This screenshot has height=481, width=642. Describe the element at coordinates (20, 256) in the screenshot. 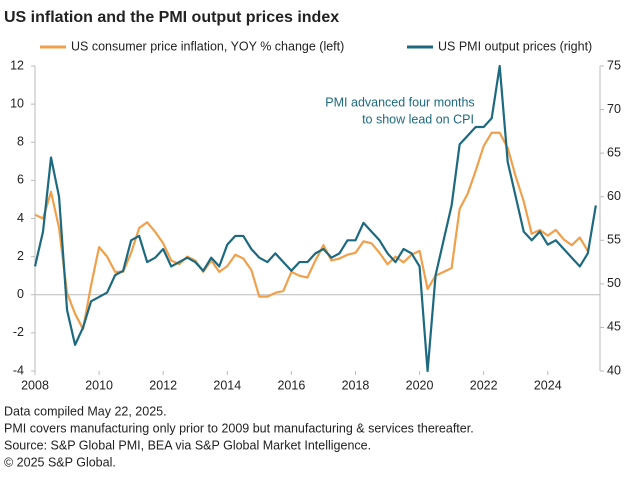

I see `y-tick-label: 2` at that location.